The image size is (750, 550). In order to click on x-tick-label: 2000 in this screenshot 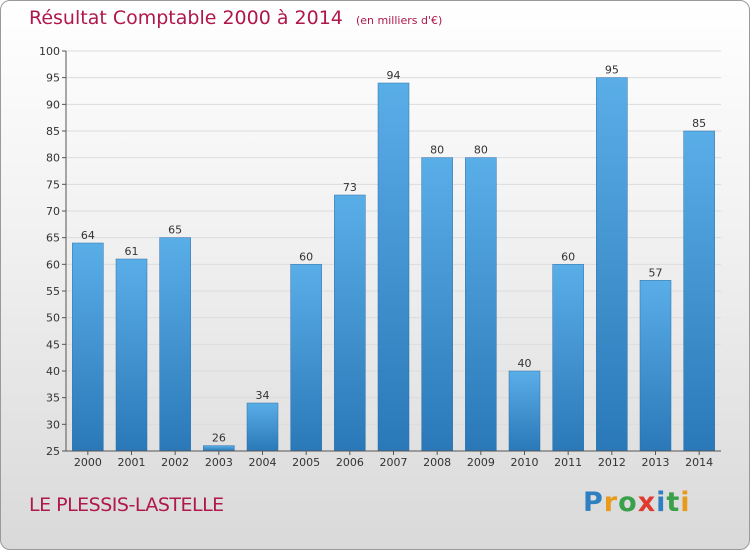, I will do `click(88, 462)`.